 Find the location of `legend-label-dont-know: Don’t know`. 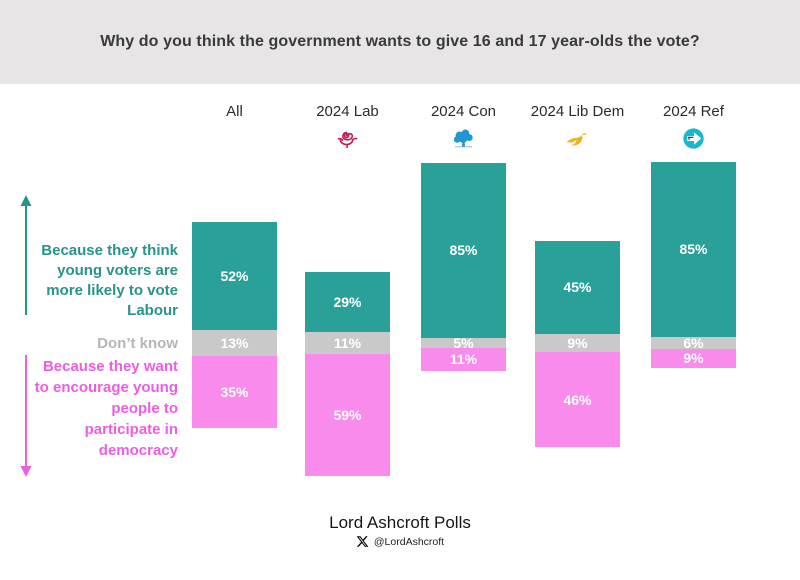

legend-label-dont-know: Don’t know is located at coordinates (137, 343).